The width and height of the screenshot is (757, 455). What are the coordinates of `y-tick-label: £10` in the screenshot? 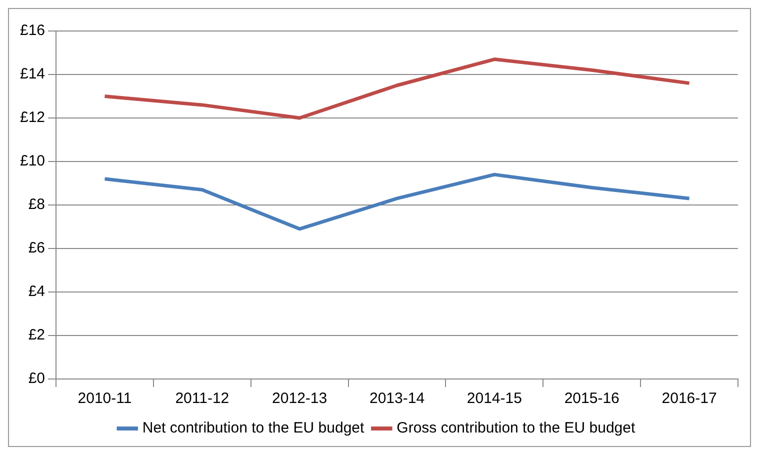 It's located at (33, 161).